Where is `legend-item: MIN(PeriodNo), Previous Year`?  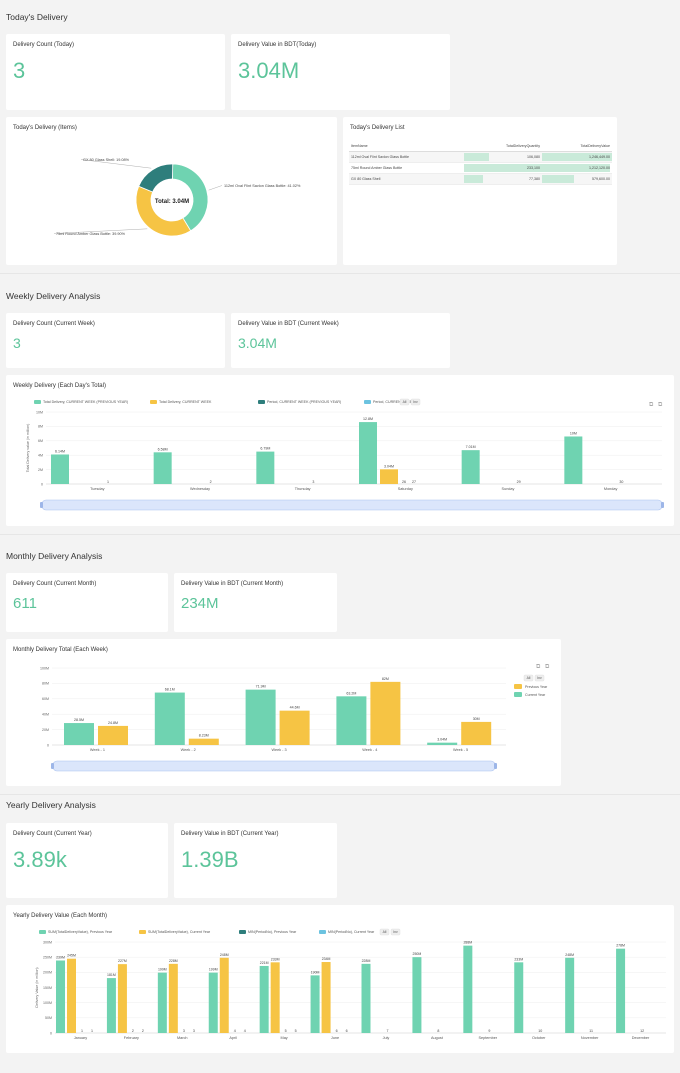 legend-item: MIN(PeriodNo), Previous Year is located at coordinates (272, 932).